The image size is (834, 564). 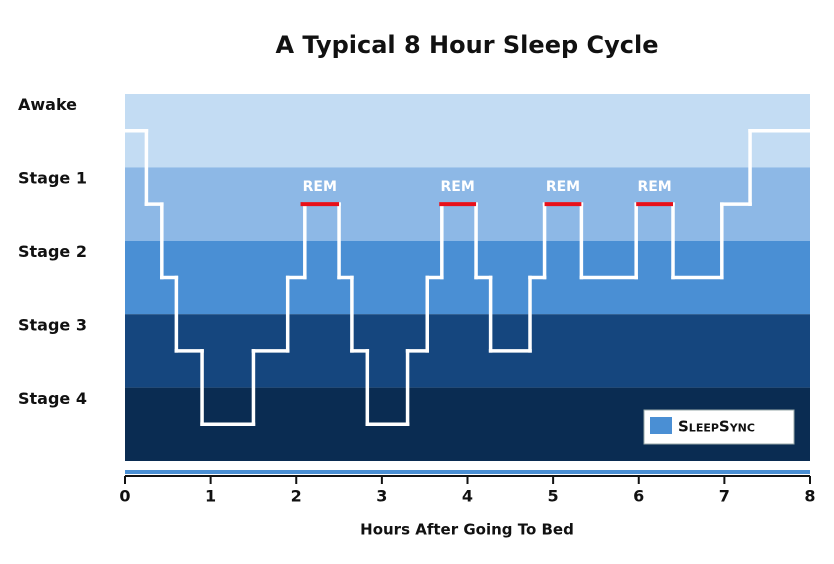 What do you see at coordinates (52, 398) in the screenshot?
I see `y-tick-label: Stage 4` at bounding box center [52, 398].